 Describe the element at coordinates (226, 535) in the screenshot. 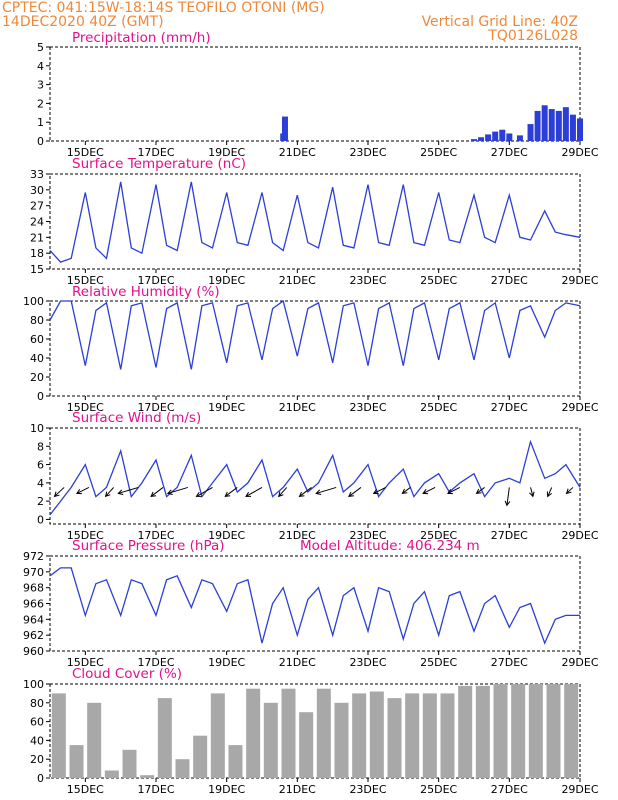

I see `wind-x-tick-label: 19DEC` at that location.